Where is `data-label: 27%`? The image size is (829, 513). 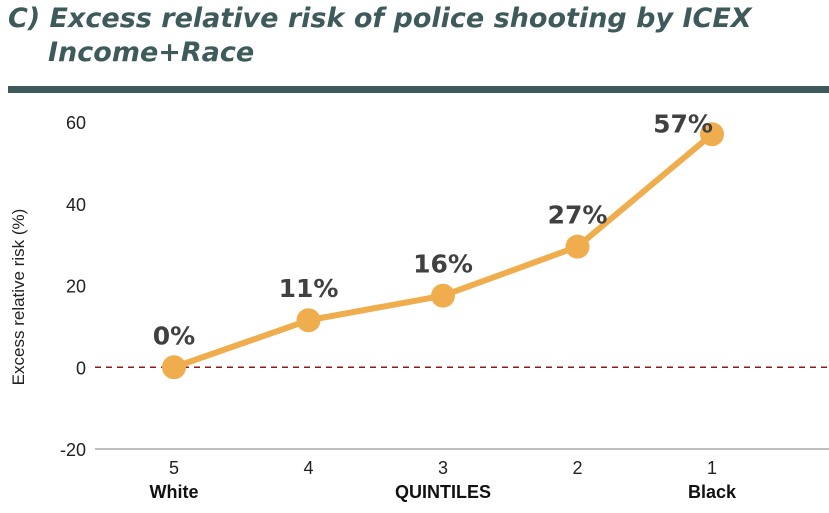
data-label: 27% is located at coordinates (578, 215).